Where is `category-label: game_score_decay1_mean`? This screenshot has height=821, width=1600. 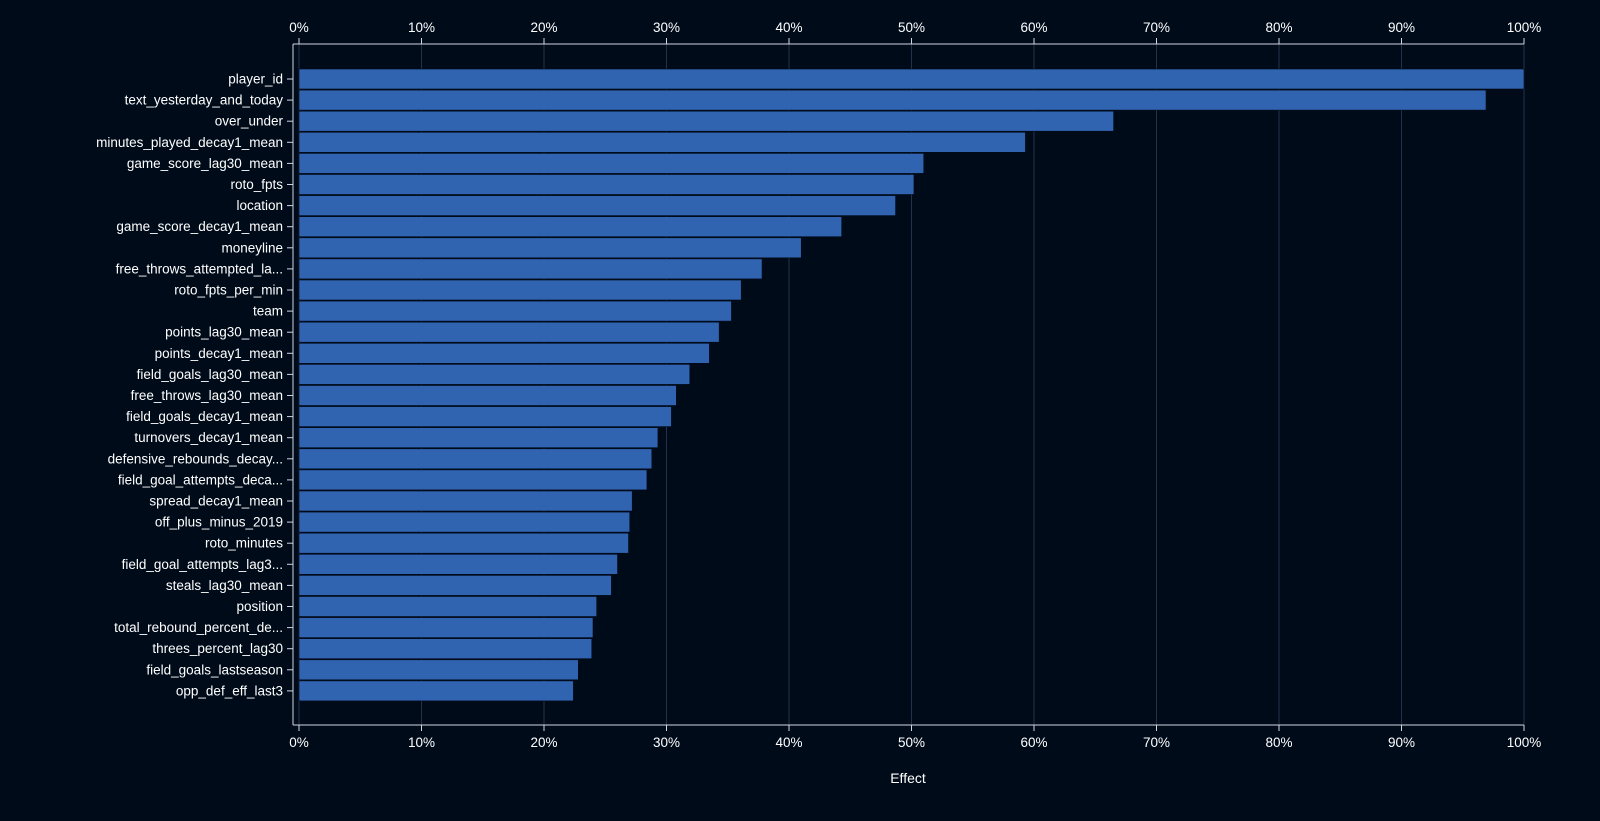
category-label: game_score_decay1_mean is located at coordinates (199, 226).